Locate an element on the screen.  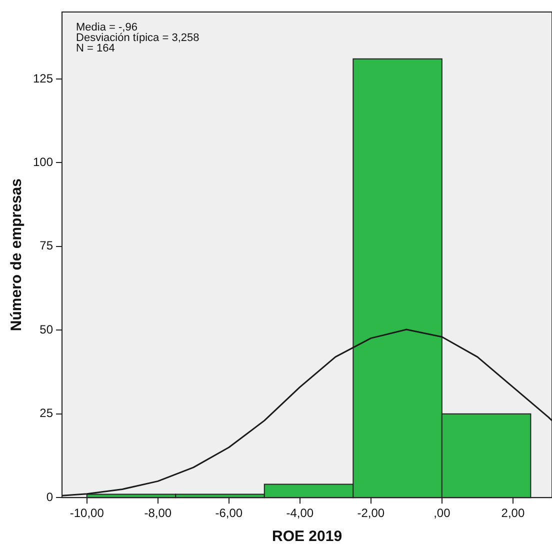
y-axis-title: Número de empresas is located at coordinates (17, 255).